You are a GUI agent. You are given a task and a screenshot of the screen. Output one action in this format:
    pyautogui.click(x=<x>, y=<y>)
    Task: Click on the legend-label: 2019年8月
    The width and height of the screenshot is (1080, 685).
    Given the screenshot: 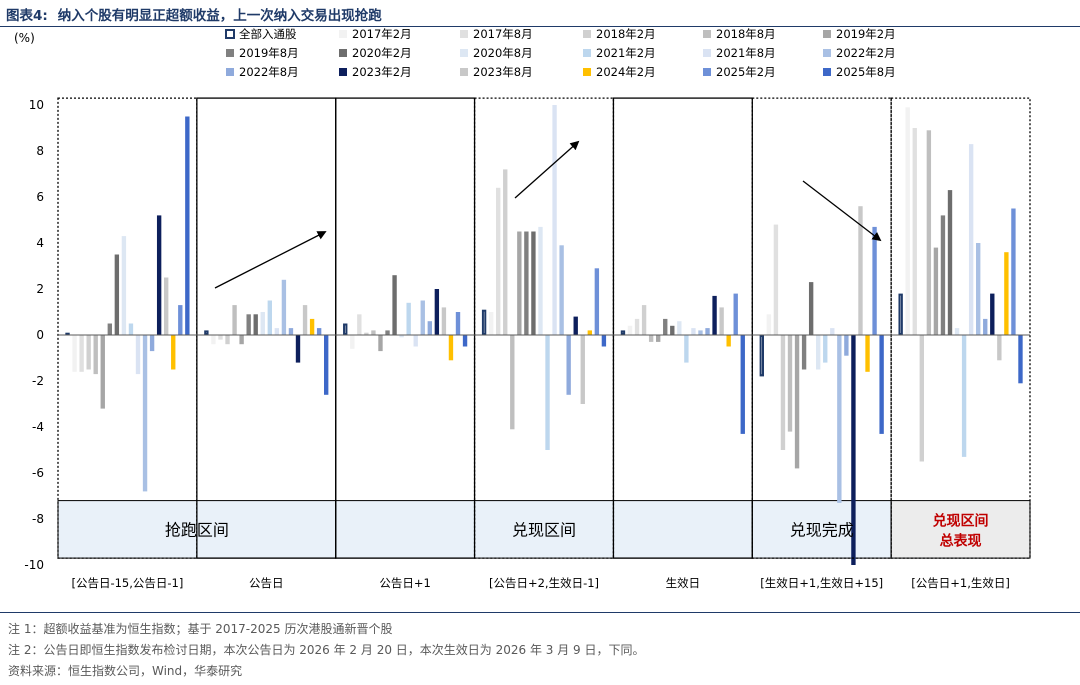 What is the action you would take?
    pyautogui.click(x=269, y=53)
    